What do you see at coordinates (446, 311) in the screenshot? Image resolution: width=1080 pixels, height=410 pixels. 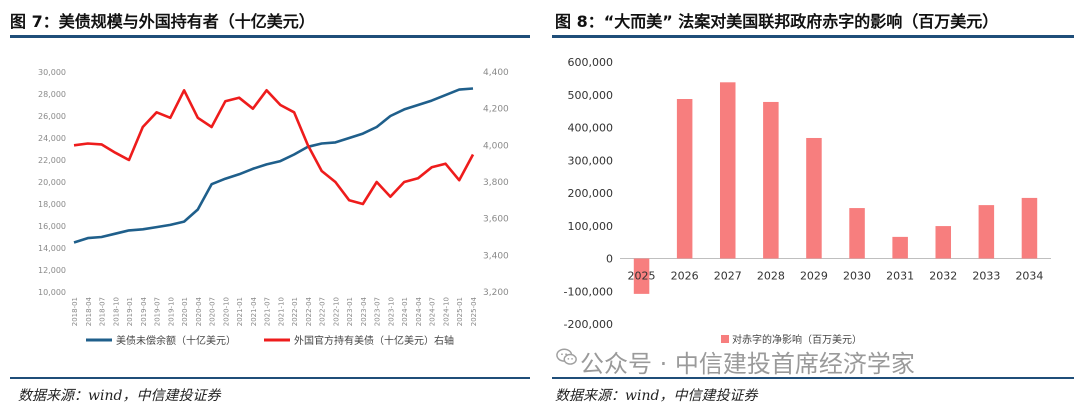 I see `x-axis-tick-label: 2024-10` at bounding box center [446, 311].